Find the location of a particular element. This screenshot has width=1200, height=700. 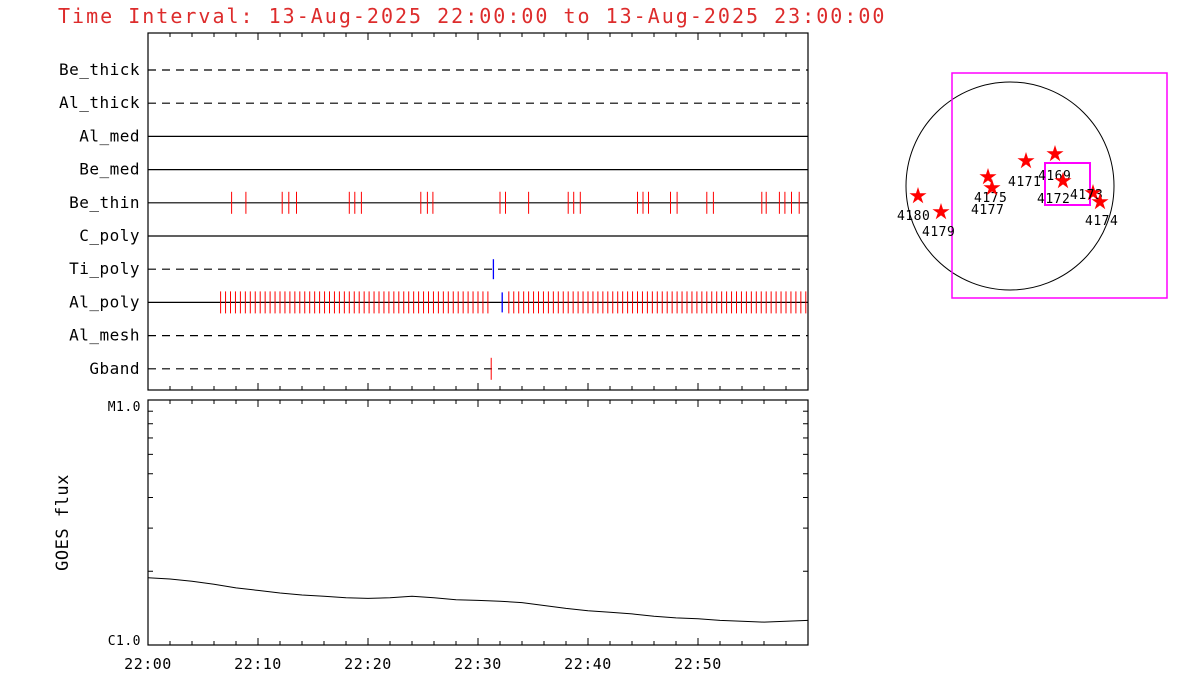

x-tick-label: 22:00 is located at coordinates (148, 664).